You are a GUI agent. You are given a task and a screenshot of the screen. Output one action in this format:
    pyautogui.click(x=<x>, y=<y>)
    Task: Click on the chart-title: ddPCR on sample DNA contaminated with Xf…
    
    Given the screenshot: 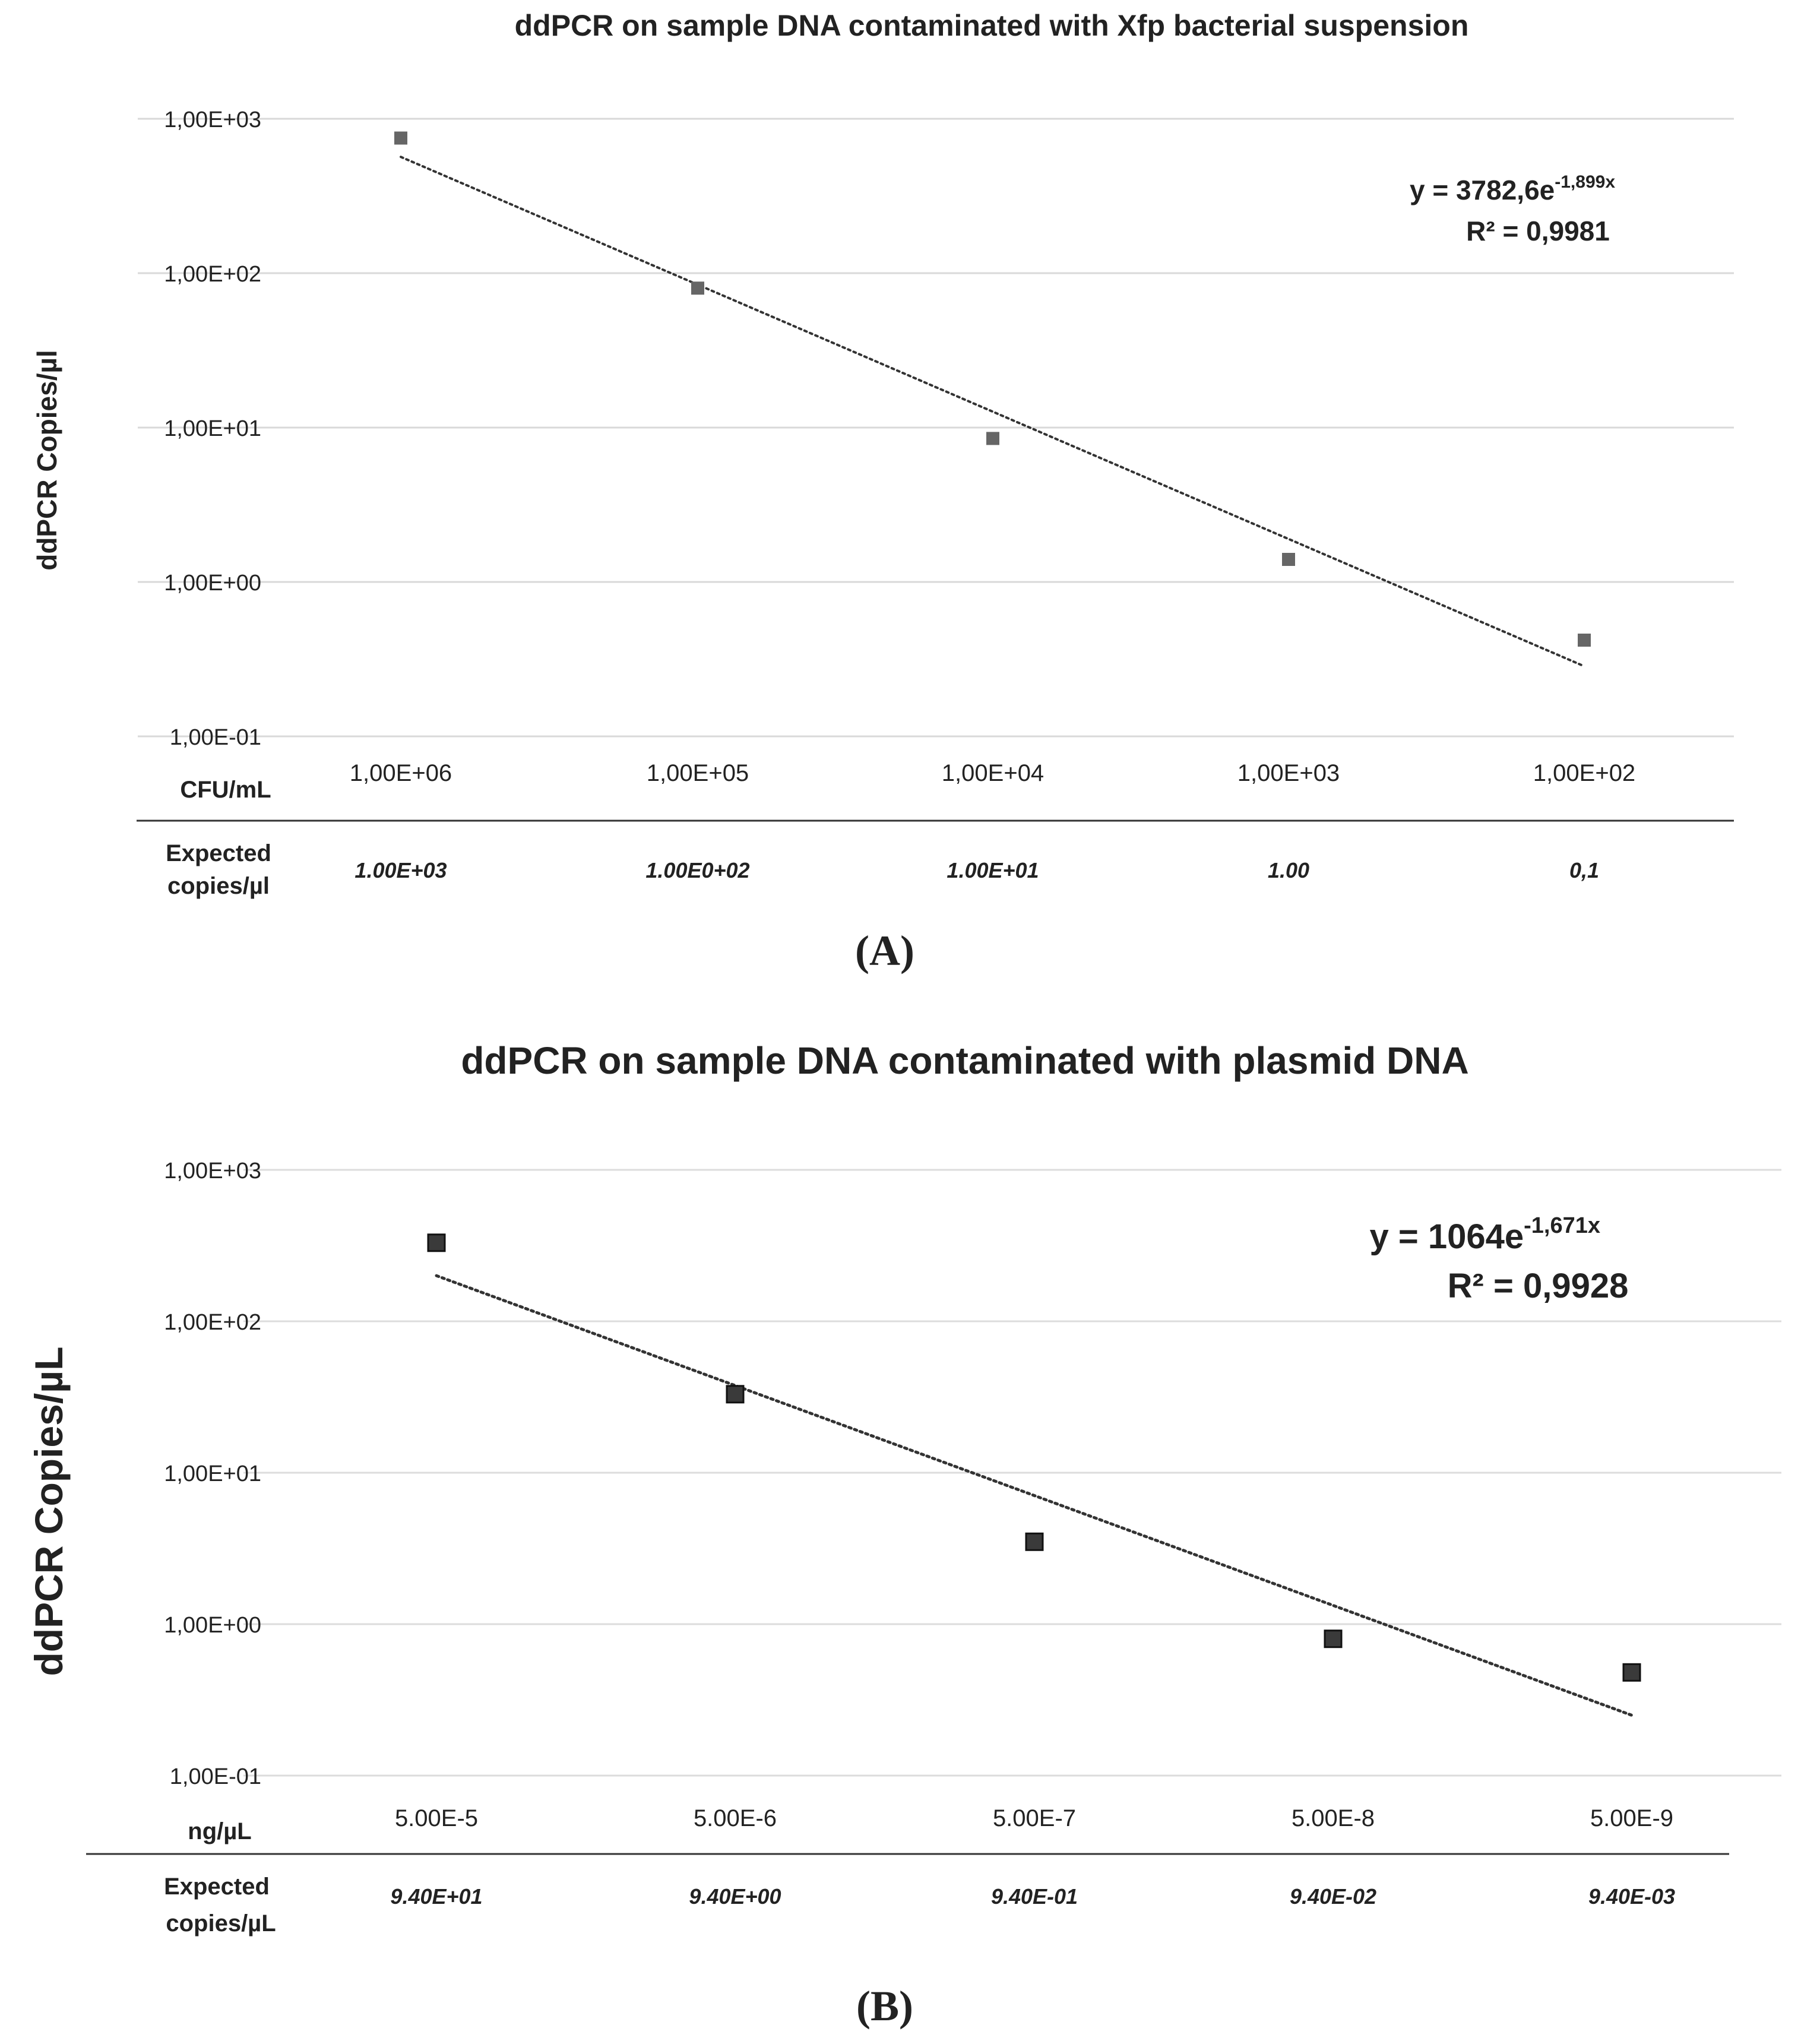 What is the action you would take?
    pyautogui.click(x=992, y=25)
    